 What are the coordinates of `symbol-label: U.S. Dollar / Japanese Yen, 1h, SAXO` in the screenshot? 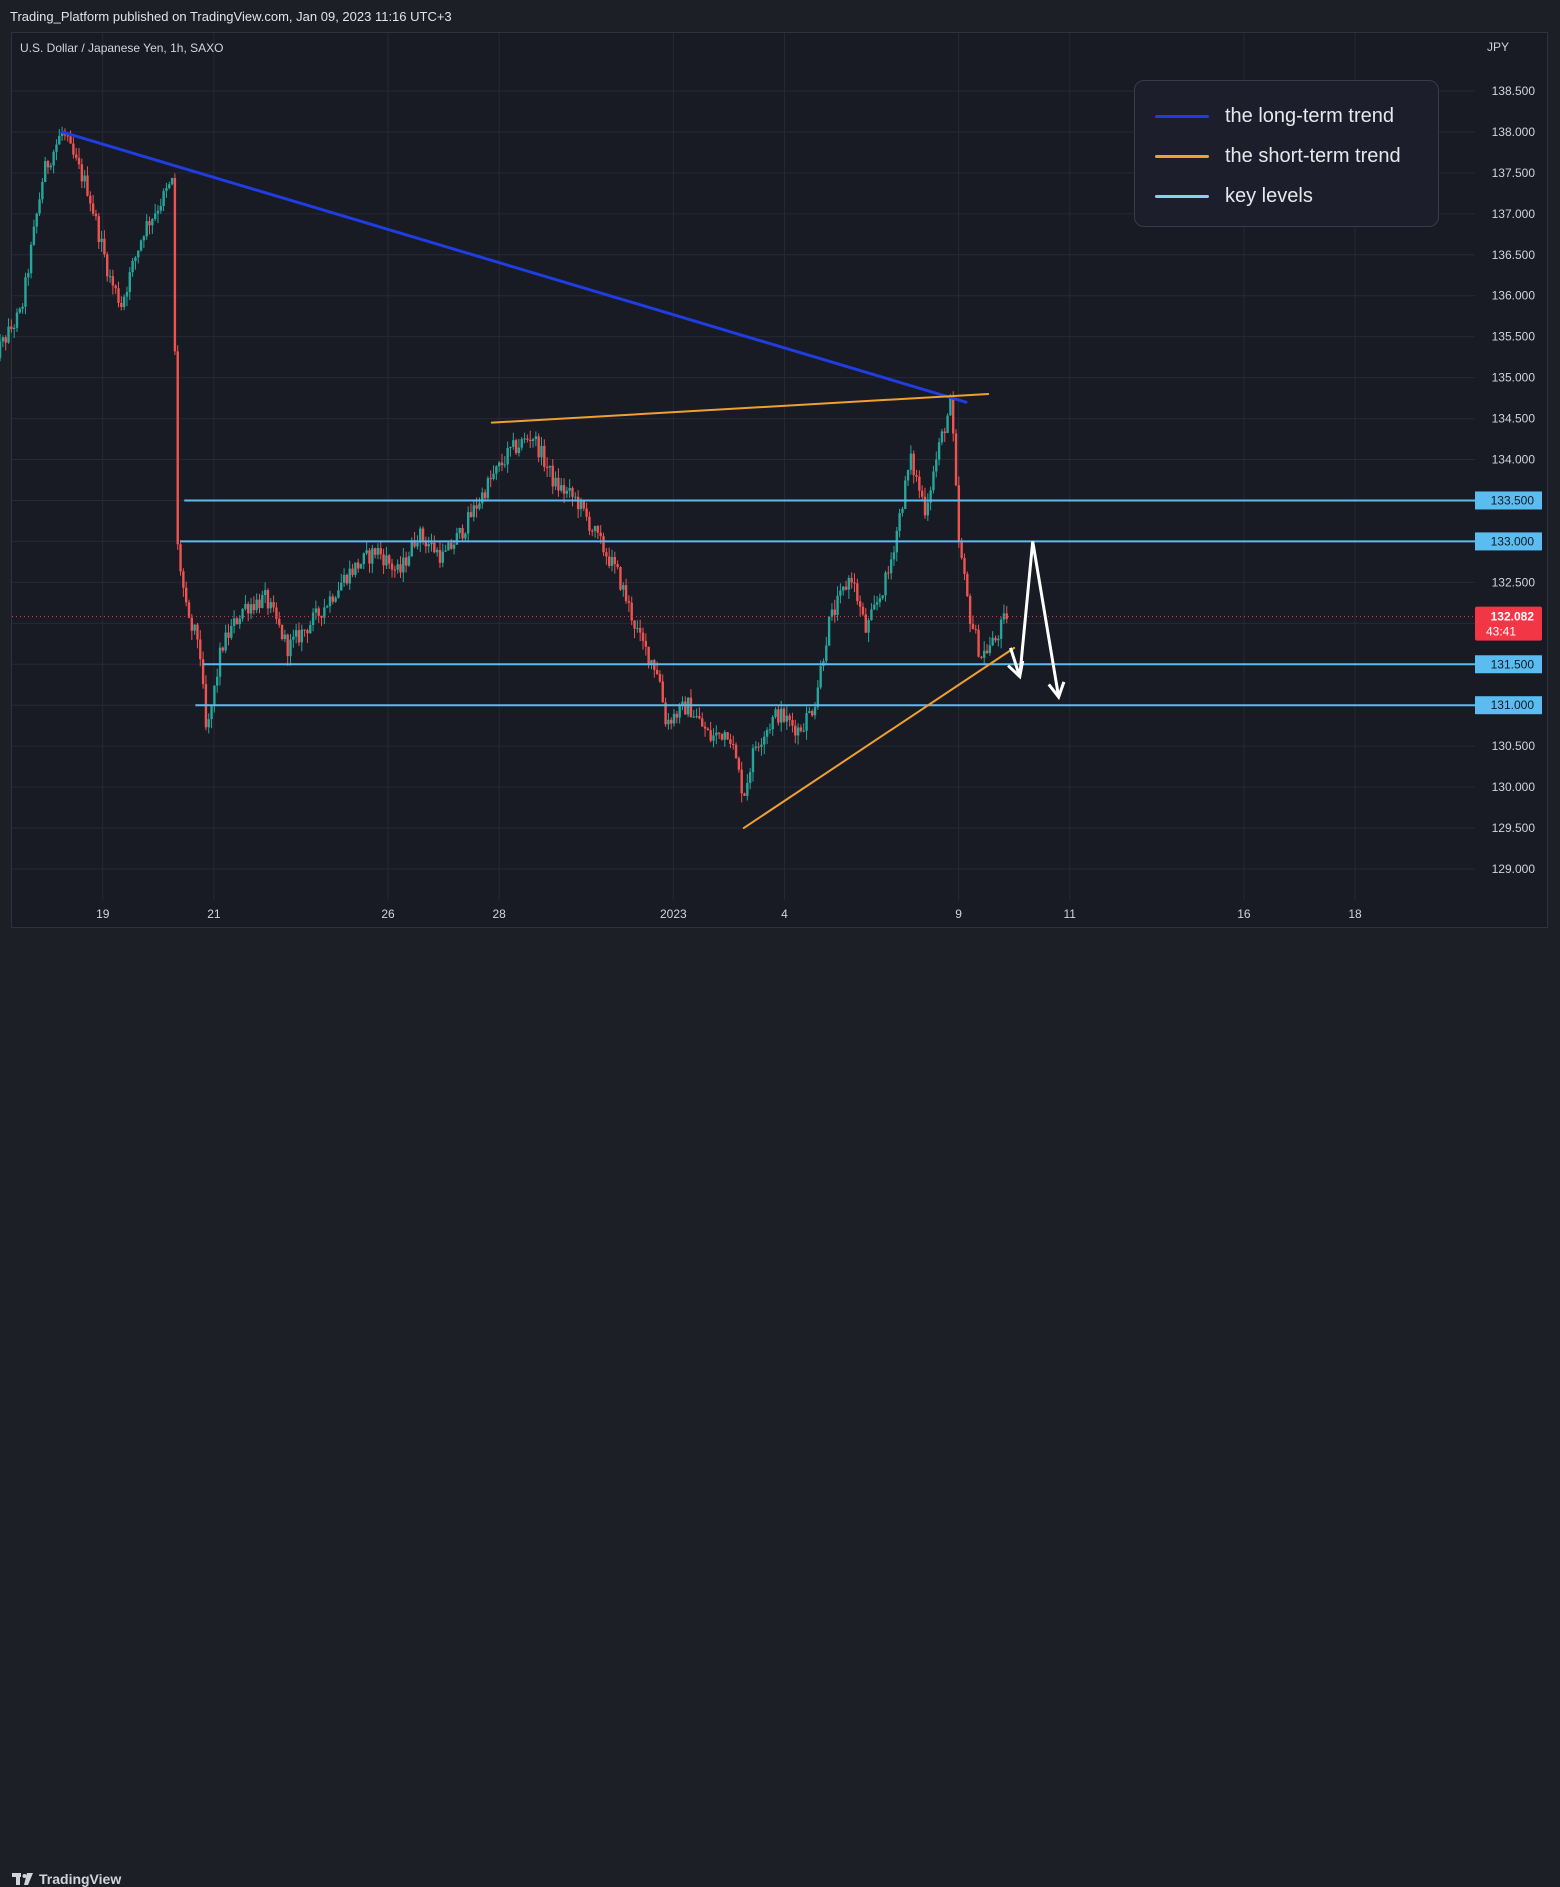 It's located at (122, 48).